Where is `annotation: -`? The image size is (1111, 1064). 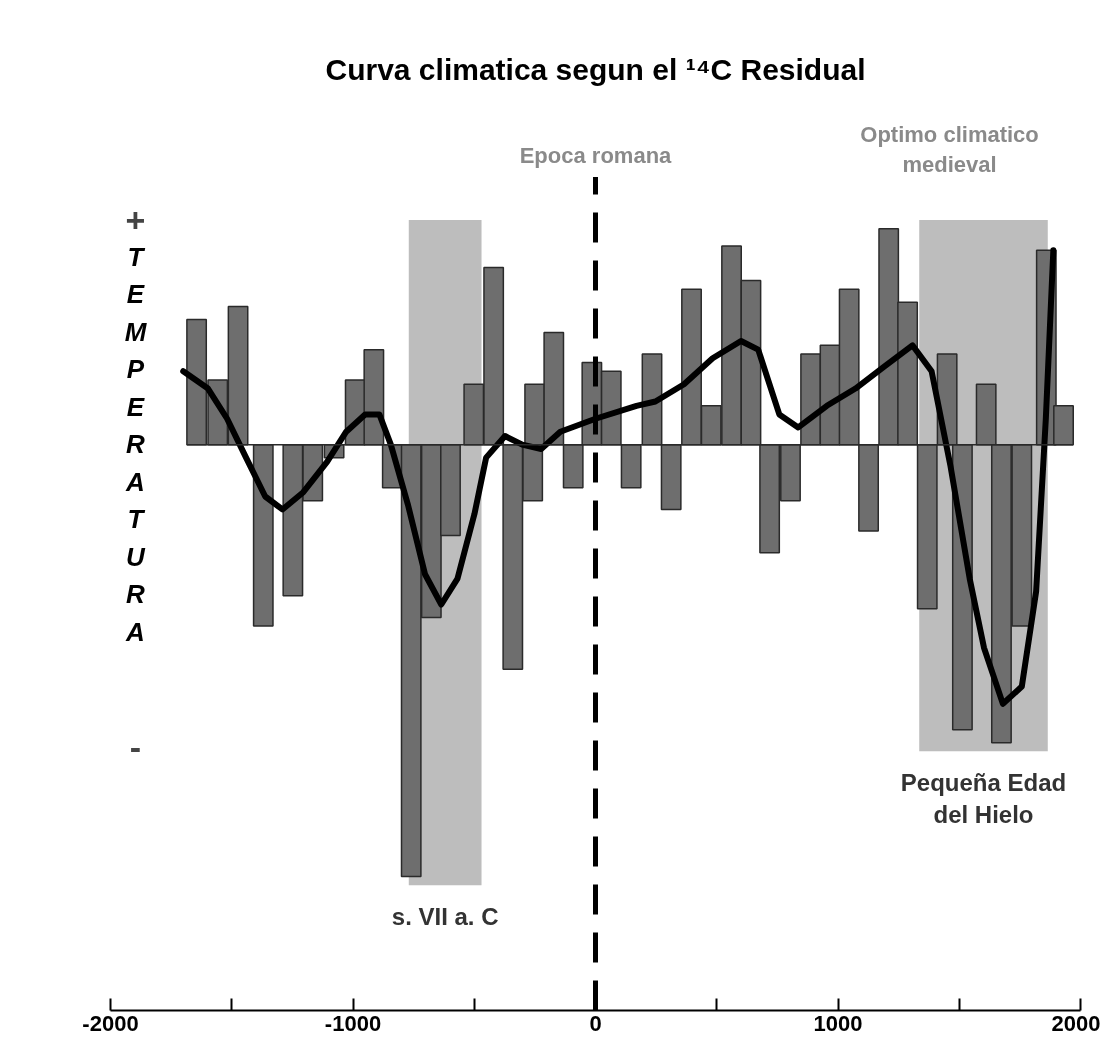 annotation: - is located at coordinates (135, 746).